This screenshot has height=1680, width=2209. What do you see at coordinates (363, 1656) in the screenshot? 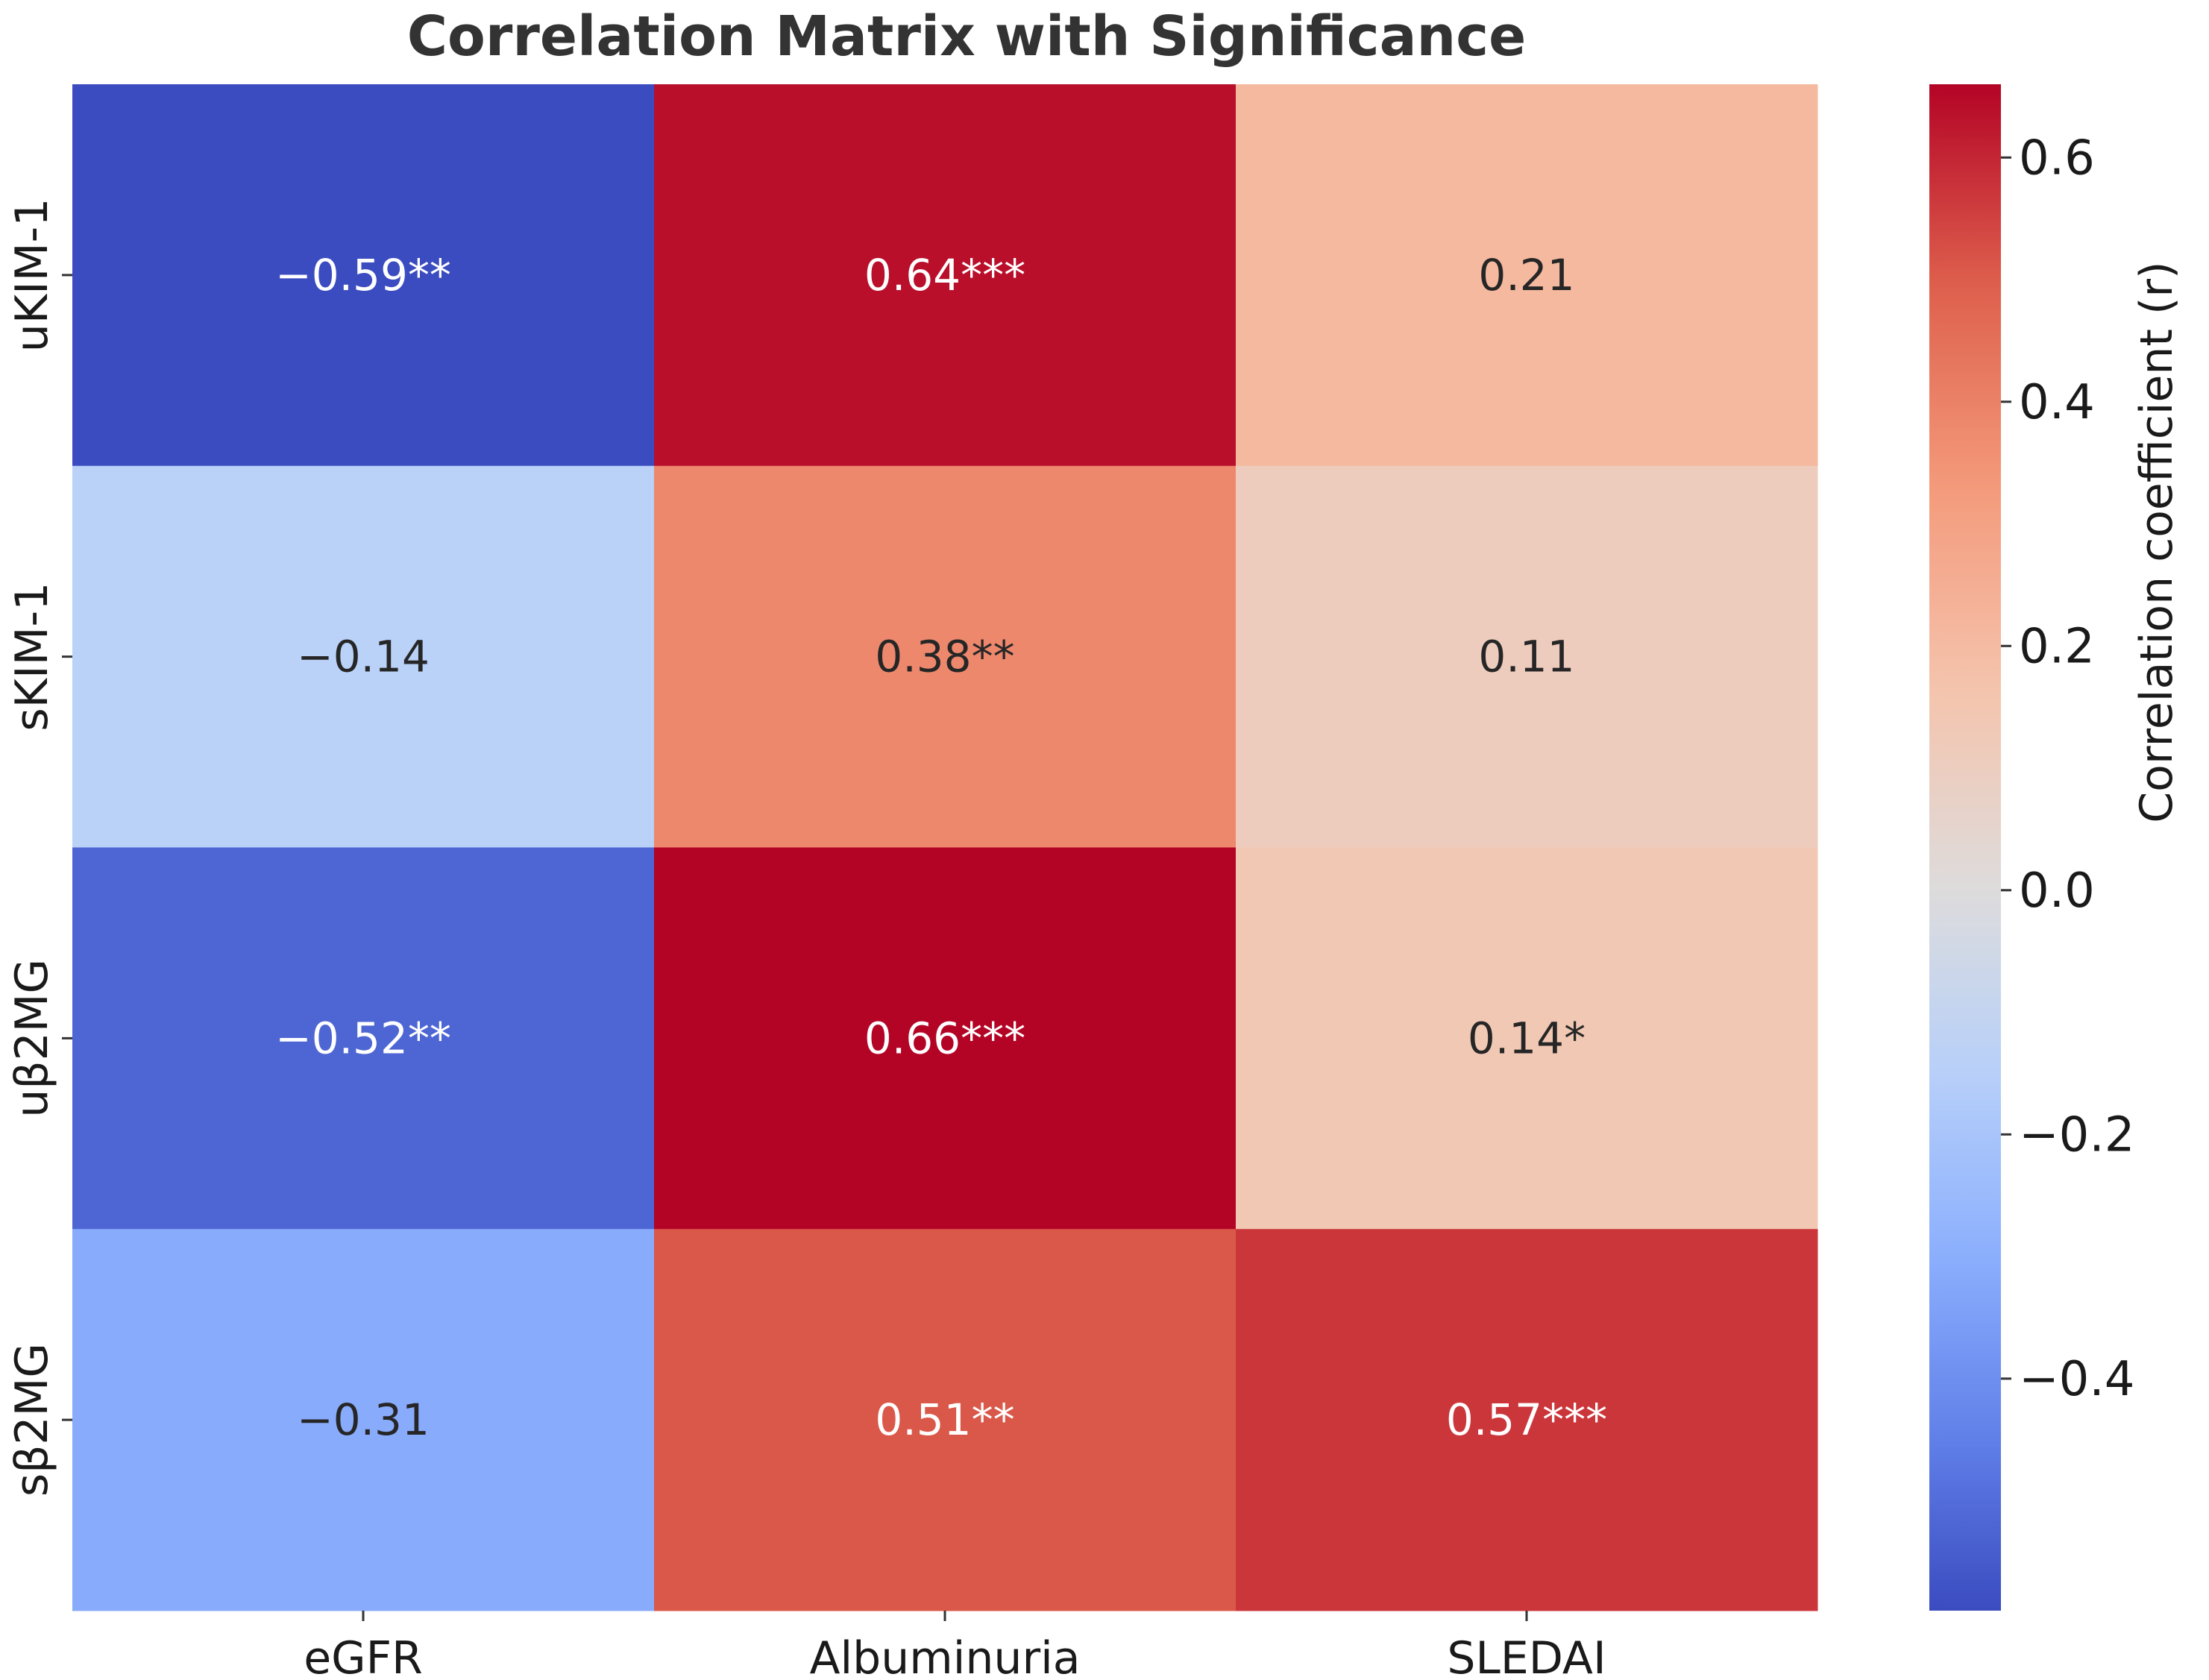
I see `x-tick-label: eGFR` at bounding box center [363, 1656].